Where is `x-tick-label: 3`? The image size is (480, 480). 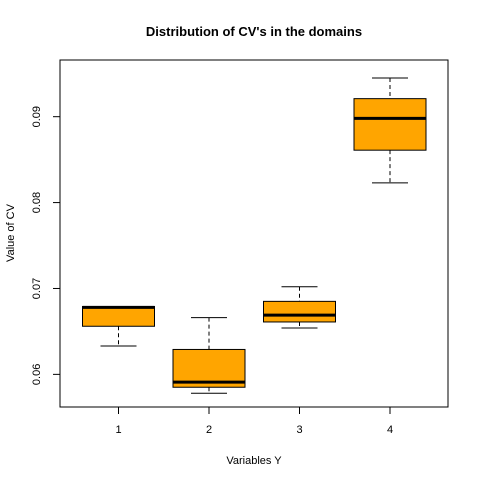 x-tick-label: 3 is located at coordinates (299, 430).